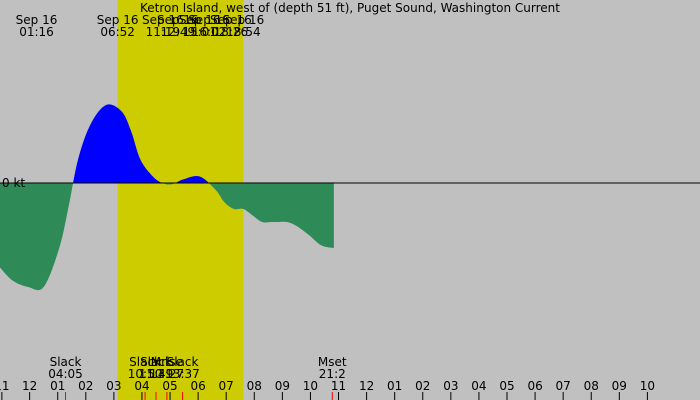 Image resolution: width=700 pixels, height=400 pixels. Describe the element at coordinates (156, 374) in the screenshot. I see `bottom-event-time: 11:49` at that location.